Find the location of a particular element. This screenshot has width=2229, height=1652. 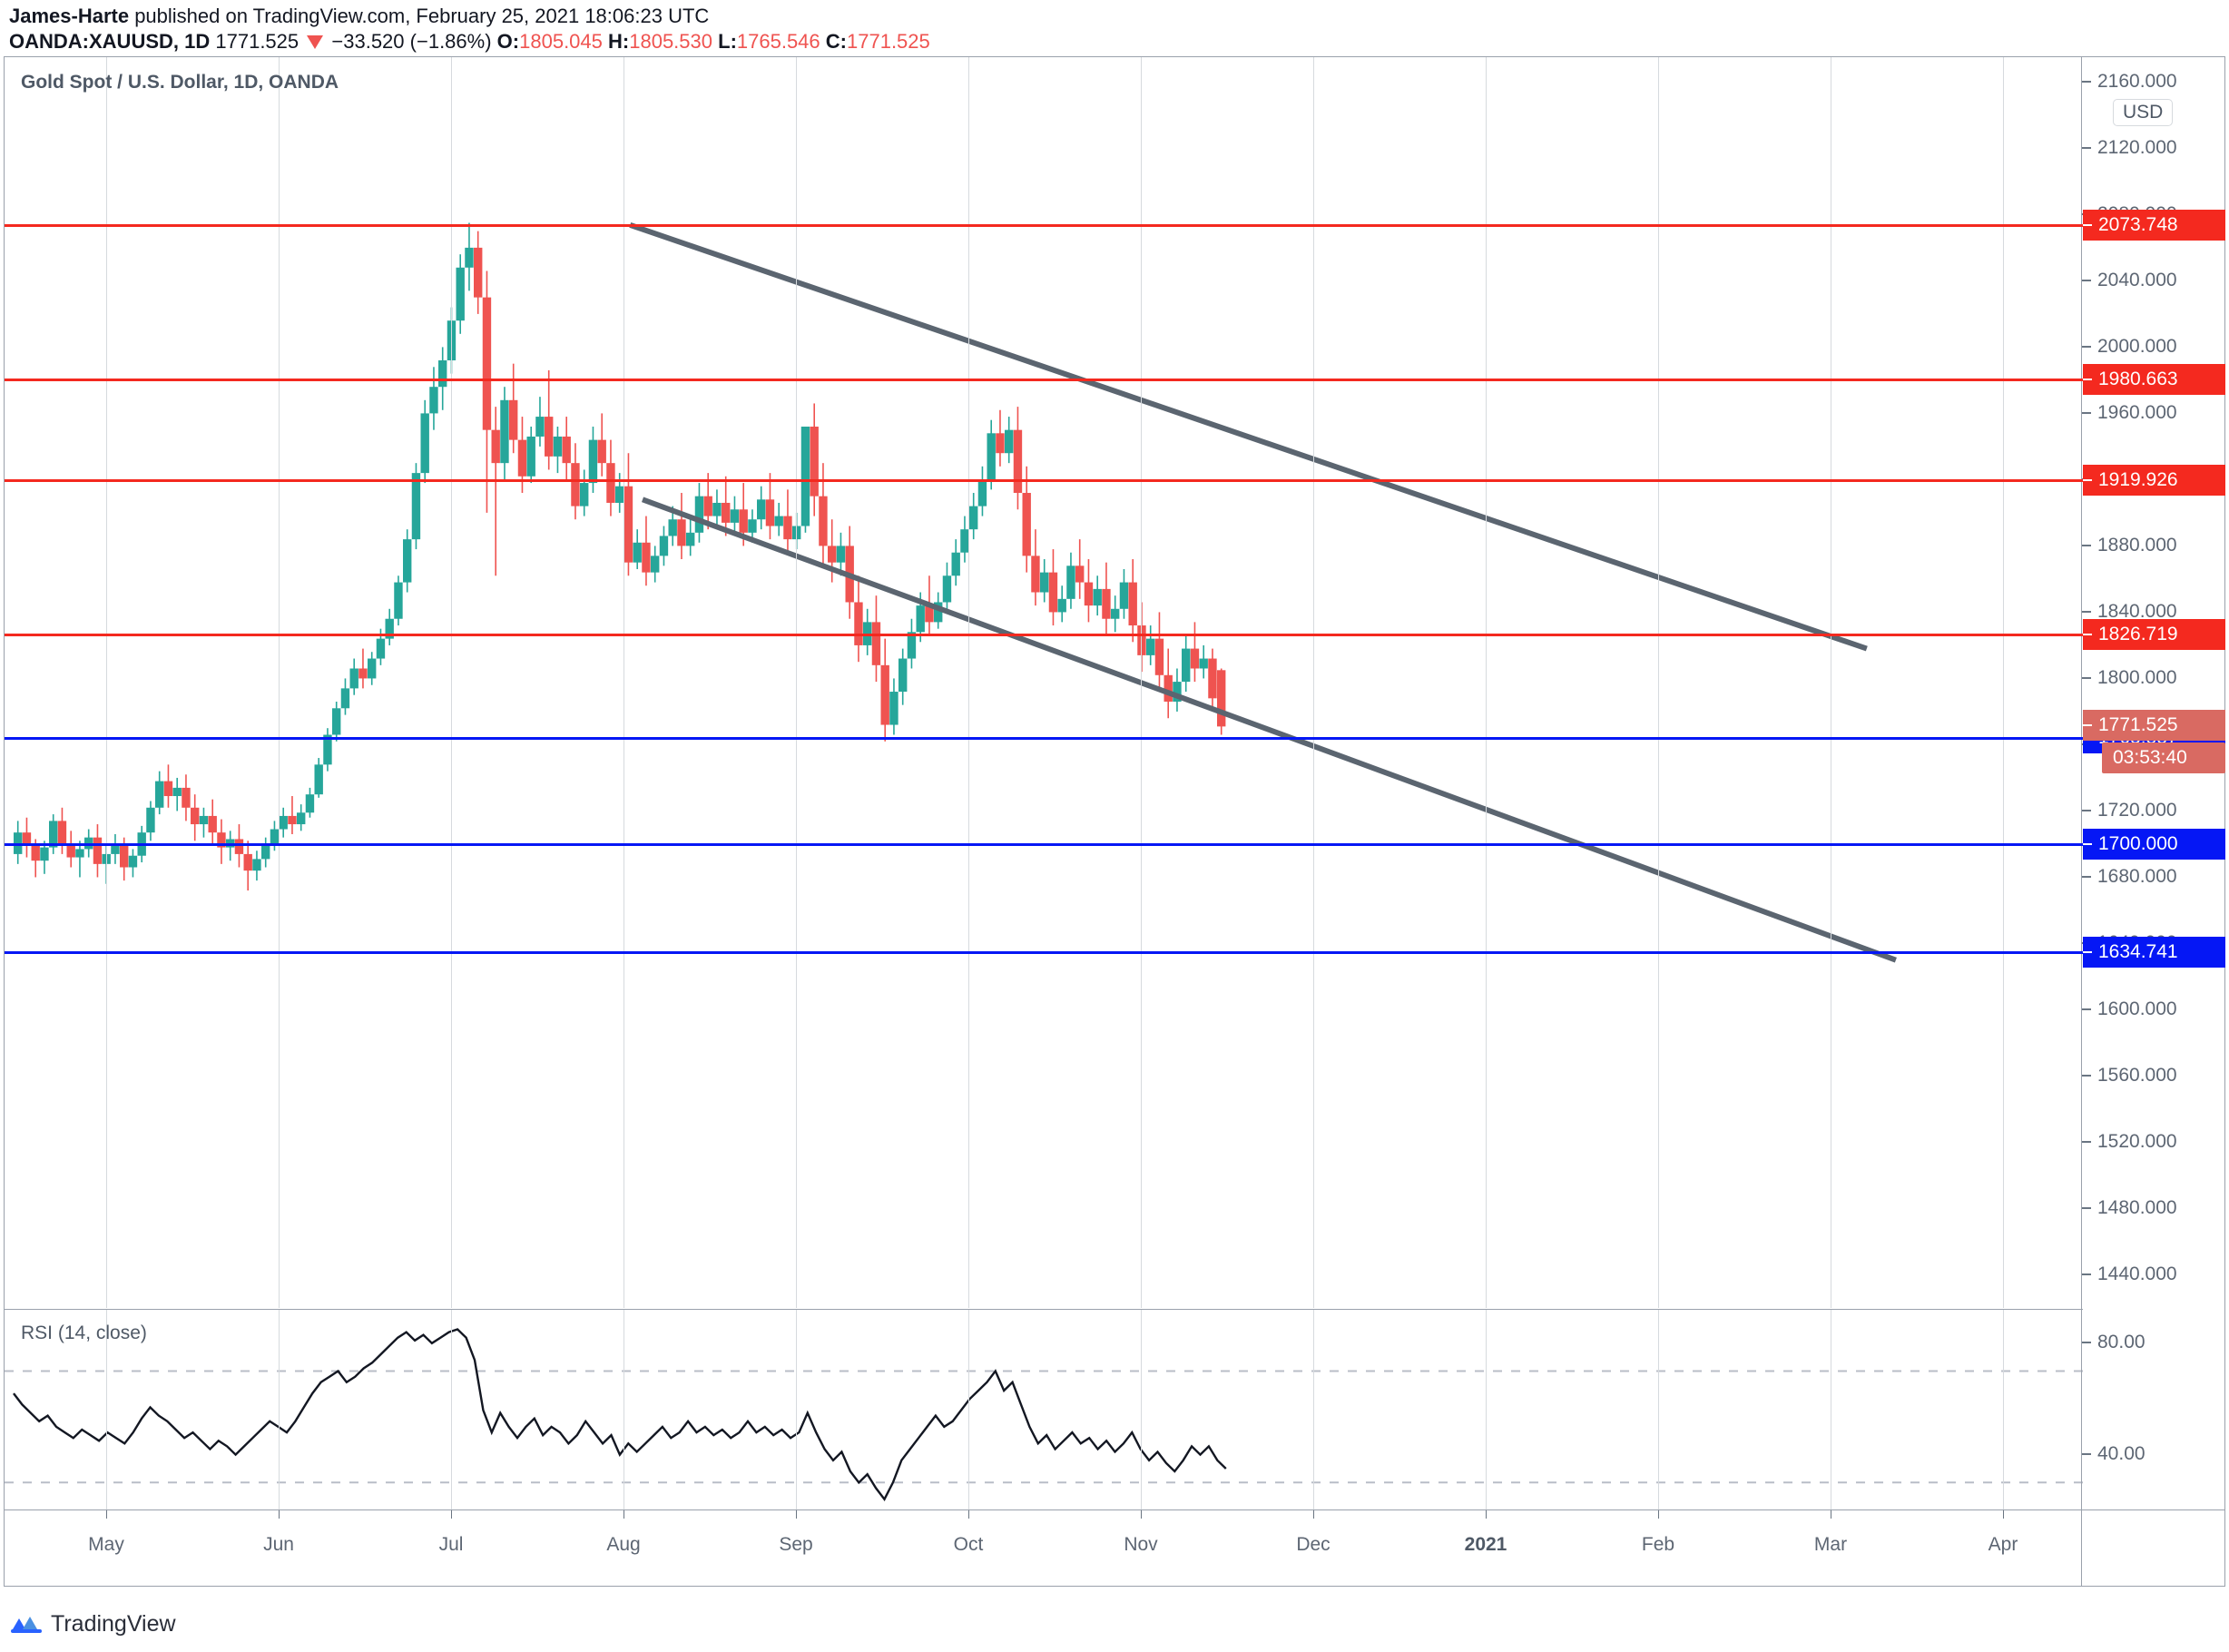

symbol-label: OANDA:XAUUSD, 1D is located at coordinates (110, 41).